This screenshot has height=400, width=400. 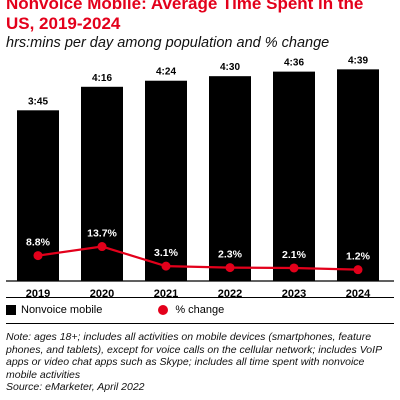 What do you see at coordinates (102, 247) in the screenshot?
I see `percent-point-2020` at bounding box center [102, 247].